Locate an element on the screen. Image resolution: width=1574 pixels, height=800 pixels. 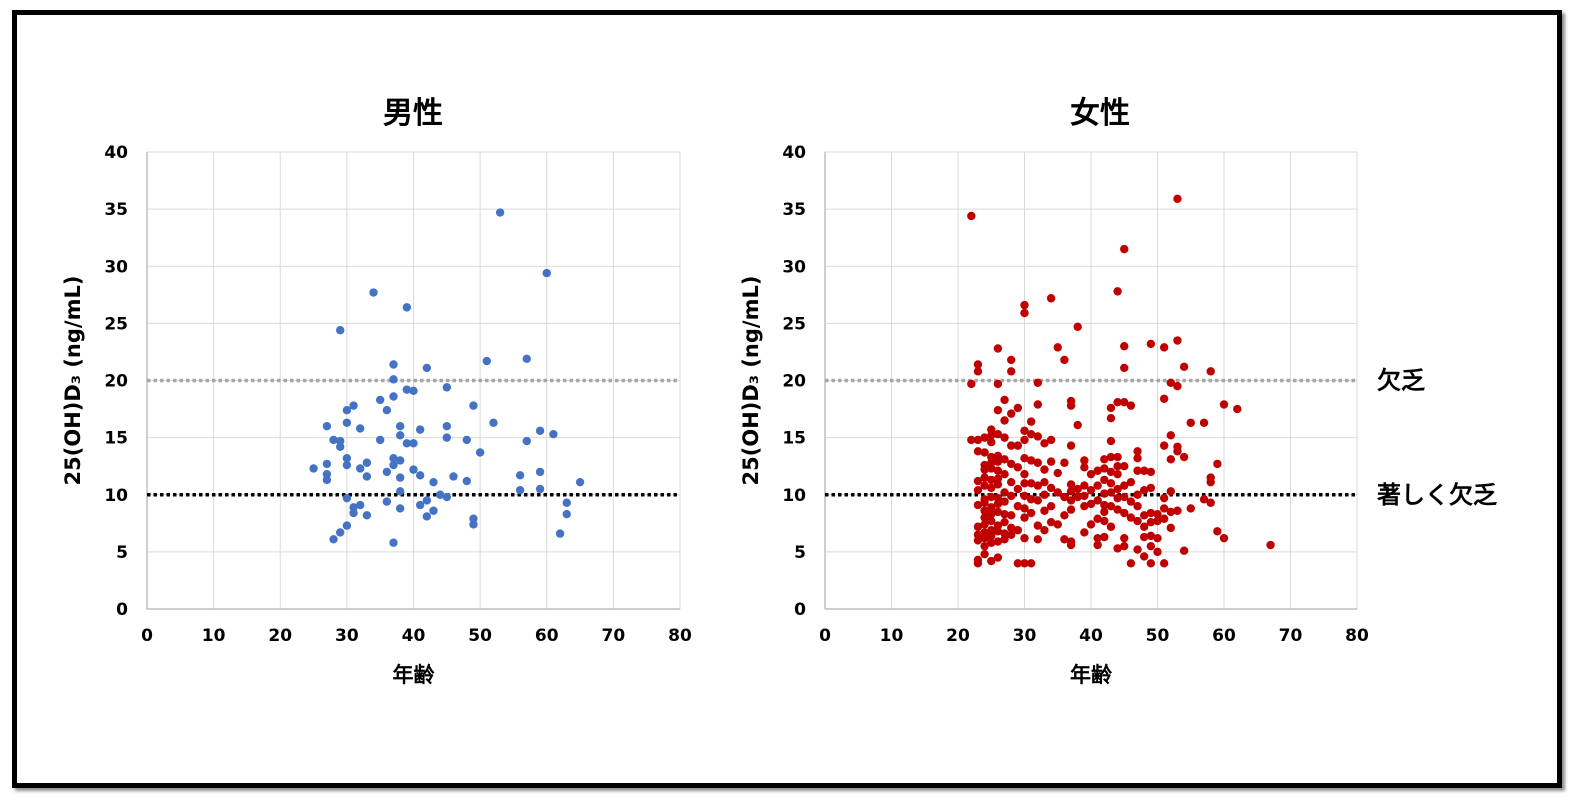
female-x-tick-label: 50 is located at coordinates (1158, 636).